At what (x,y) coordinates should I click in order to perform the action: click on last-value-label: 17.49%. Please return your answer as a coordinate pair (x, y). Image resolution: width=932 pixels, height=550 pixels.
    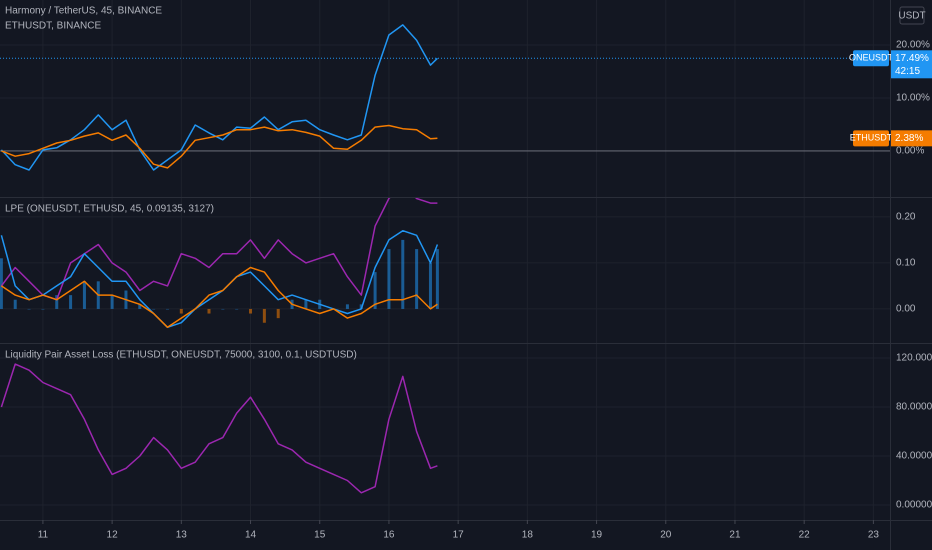
    Looking at the image, I should click on (912, 58).